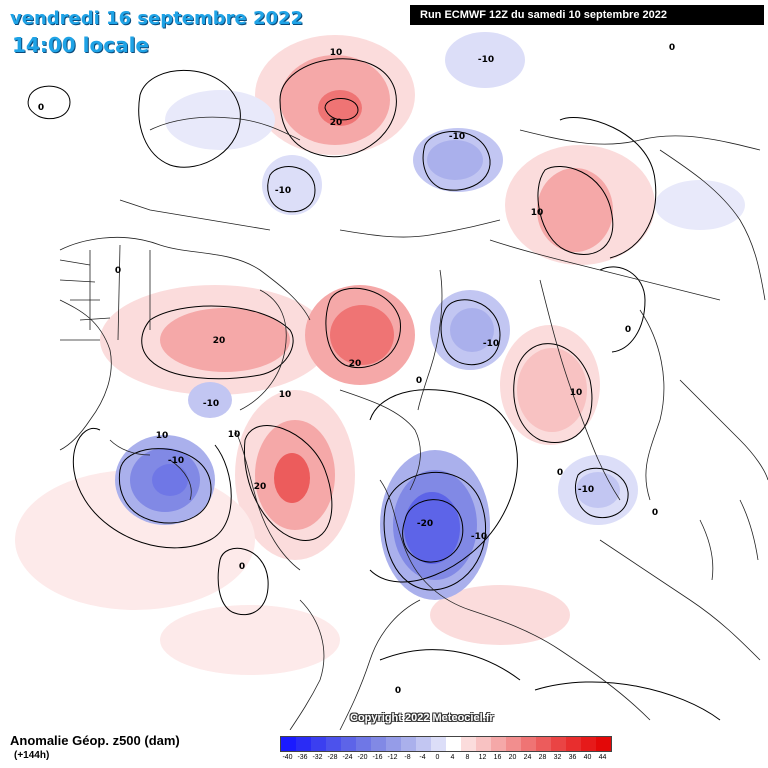  I want to click on scale-tick-label: 24, so click(527, 757).